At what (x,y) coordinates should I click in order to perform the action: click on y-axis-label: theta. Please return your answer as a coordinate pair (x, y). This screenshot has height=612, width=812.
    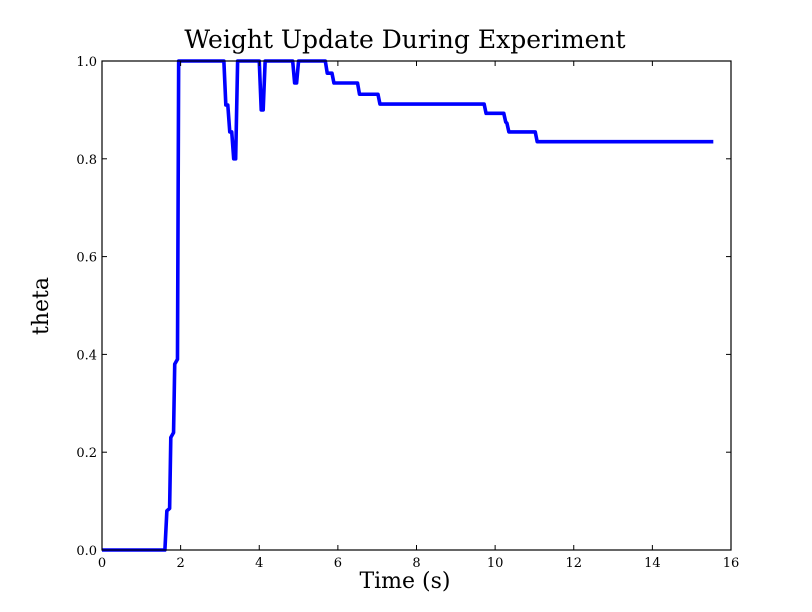
    Looking at the image, I should click on (41, 306).